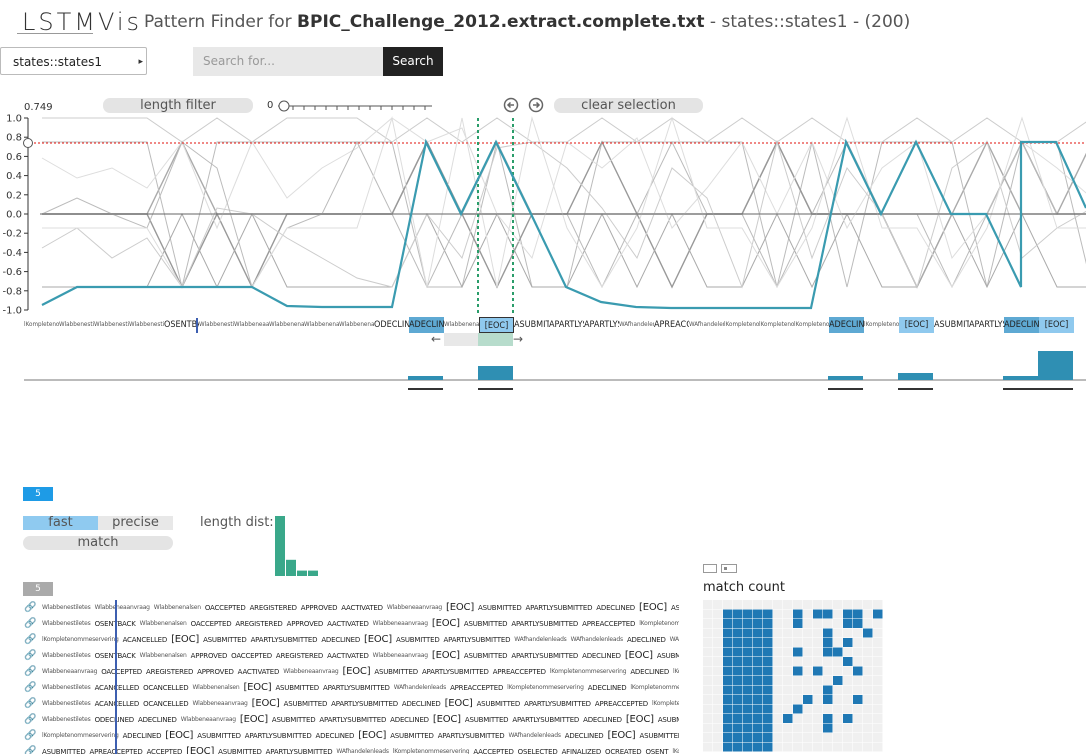 The image size is (1086, 754). I want to click on y-tick-label: 0.6, so click(14, 157).